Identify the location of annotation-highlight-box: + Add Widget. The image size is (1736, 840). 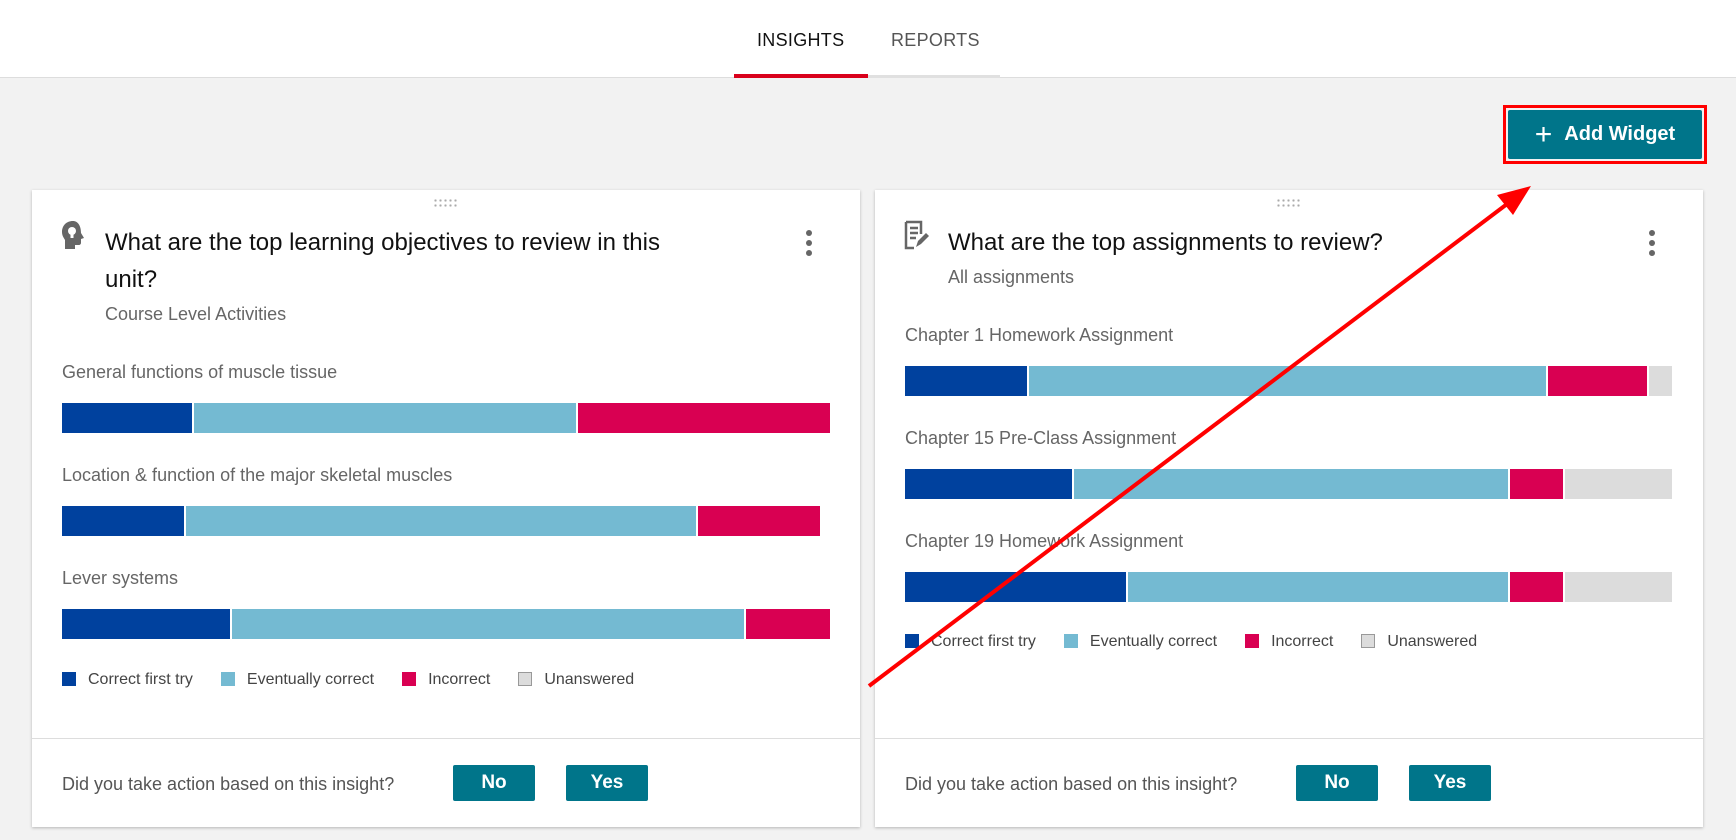
(1605, 134).